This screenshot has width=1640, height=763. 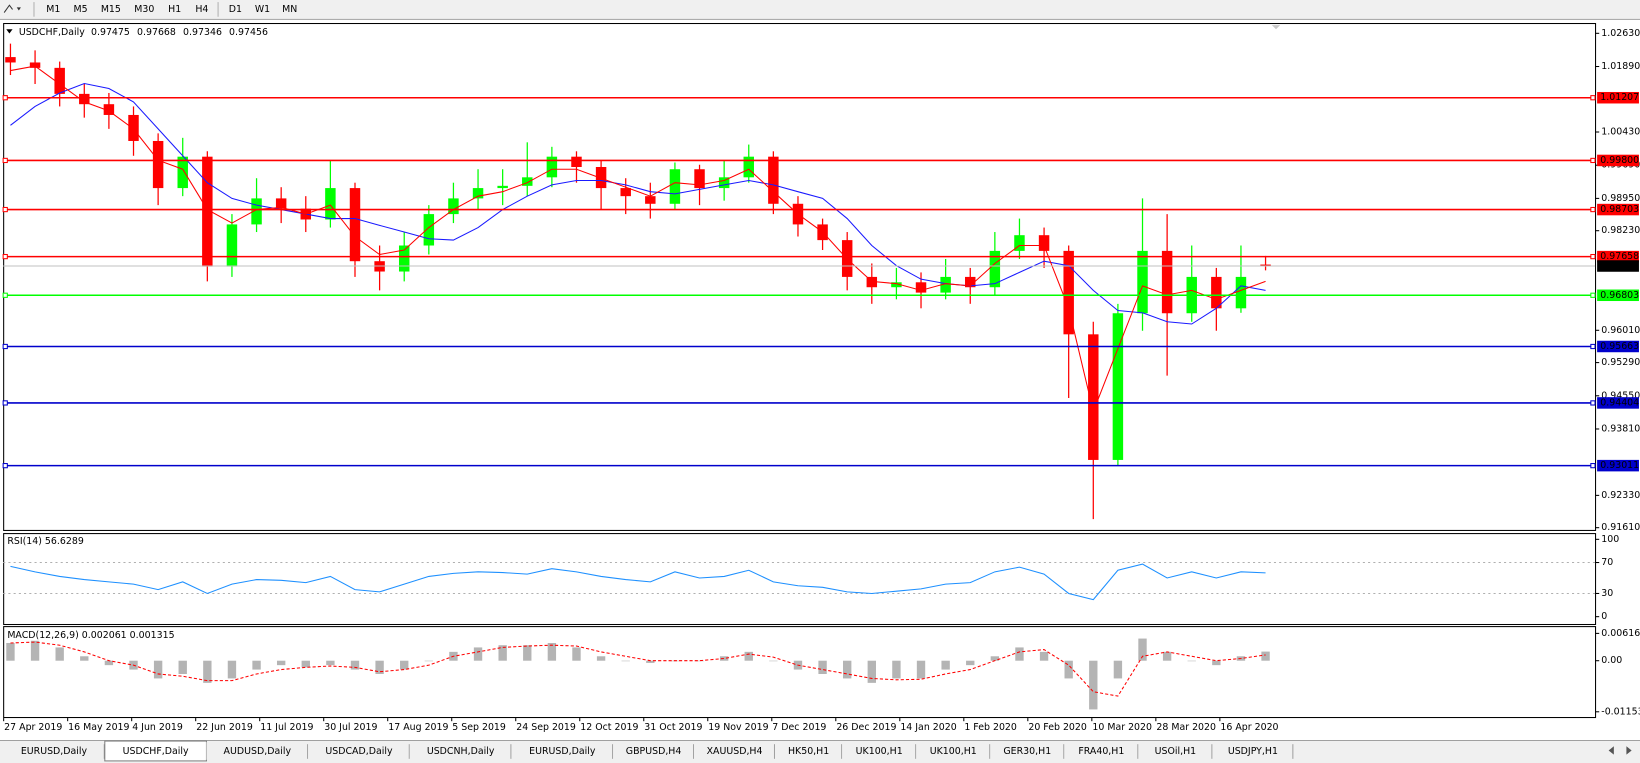 I want to click on timeframe-button: M15, so click(x=111, y=9).